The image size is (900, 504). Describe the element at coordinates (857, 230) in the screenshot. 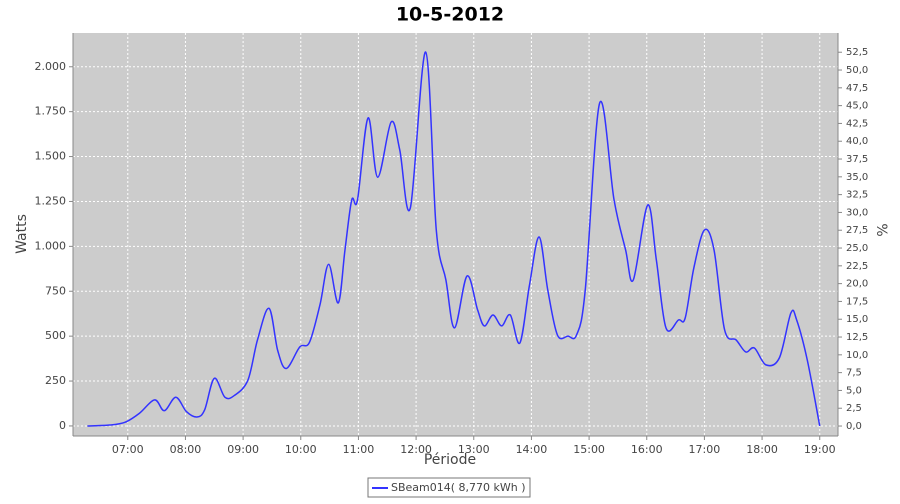

I see `y2-tick-label: 27,5` at that location.